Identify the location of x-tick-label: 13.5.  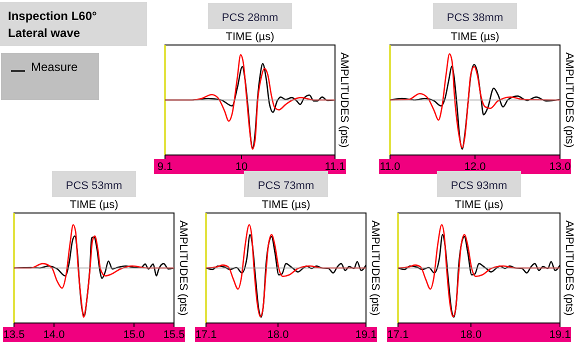
(14, 335).